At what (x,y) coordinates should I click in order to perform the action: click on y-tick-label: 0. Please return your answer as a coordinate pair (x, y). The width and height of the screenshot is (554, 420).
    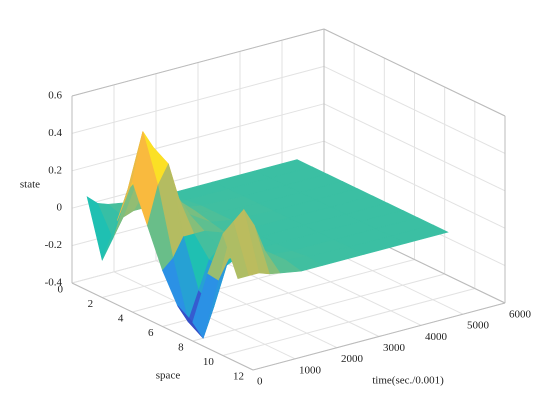
    Looking at the image, I should click on (61, 290).